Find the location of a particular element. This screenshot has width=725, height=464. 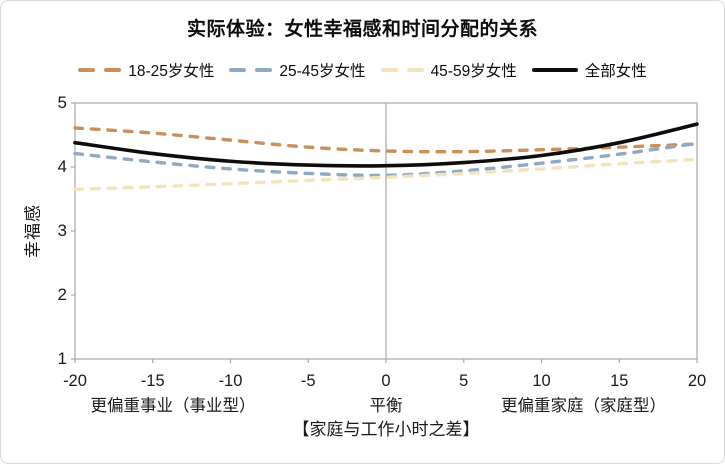

legend-line is located at coordinates (554, 70).